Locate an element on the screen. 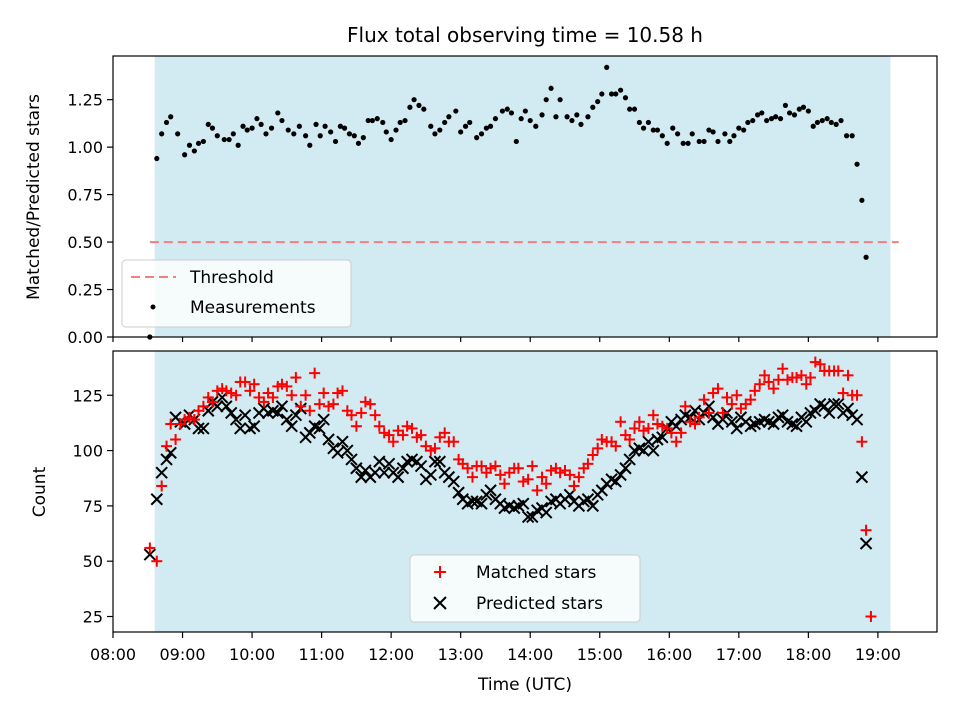 This screenshot has width=960, height=720. x-tick-label: 18:00 is located at coordinates (808, 654).